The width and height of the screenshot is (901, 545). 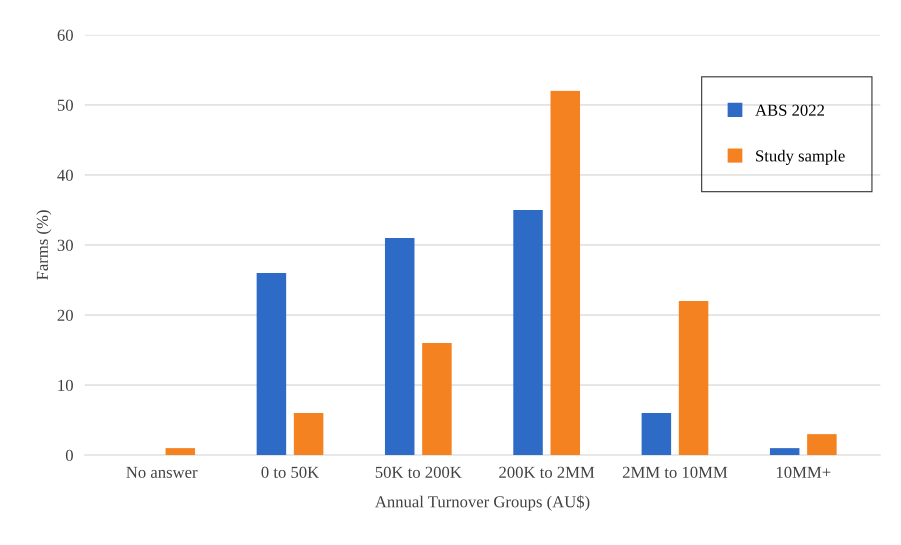 I want to click on x-tick-label: 0 to 50K, so click(x=290, y=472).